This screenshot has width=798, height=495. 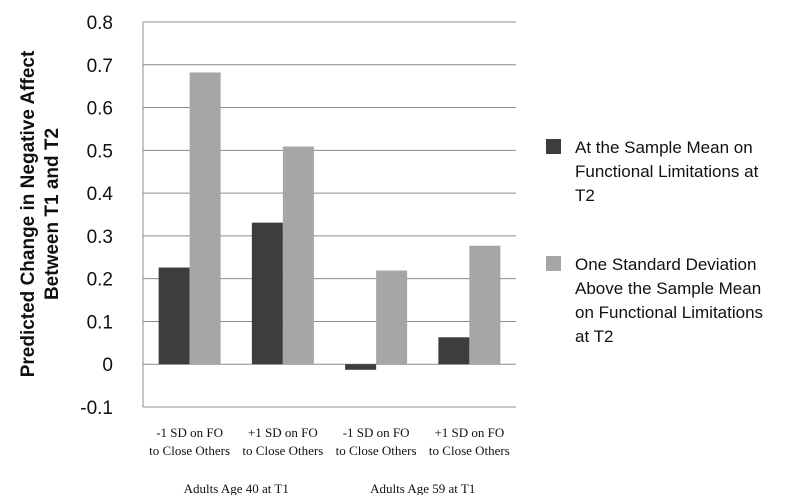 I want to click on y-tick-label: 0.6, so click(x=100, y=109).